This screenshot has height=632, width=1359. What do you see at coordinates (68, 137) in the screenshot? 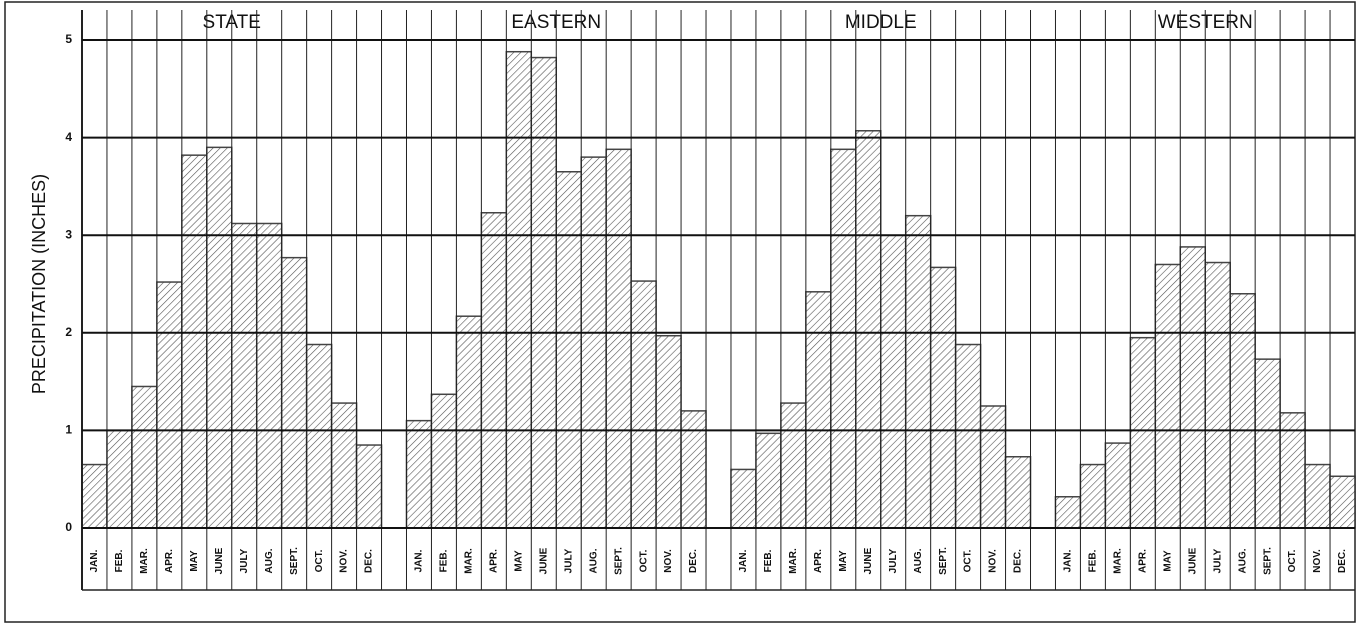
I see `y-tick-label: 4` at bounding box center [68, 137].